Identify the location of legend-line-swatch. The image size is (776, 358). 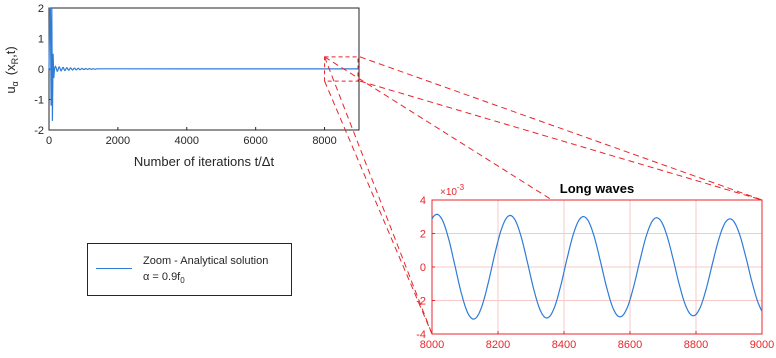
(114, 268).